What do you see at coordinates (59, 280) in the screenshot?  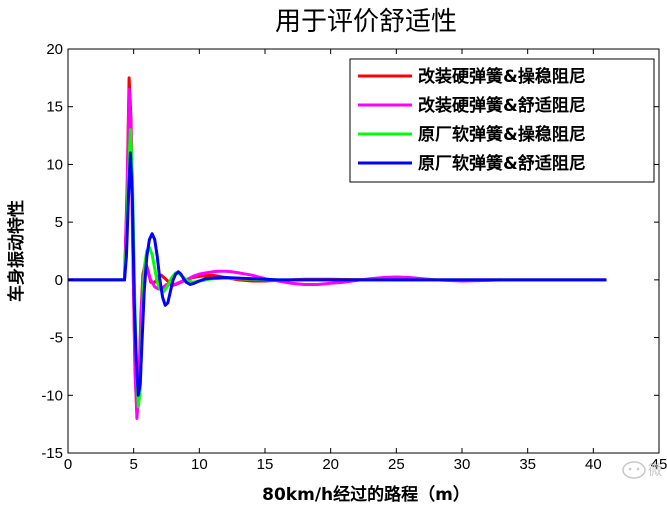 I see `y-tick-label: 0` at bounding box center [59, 280].